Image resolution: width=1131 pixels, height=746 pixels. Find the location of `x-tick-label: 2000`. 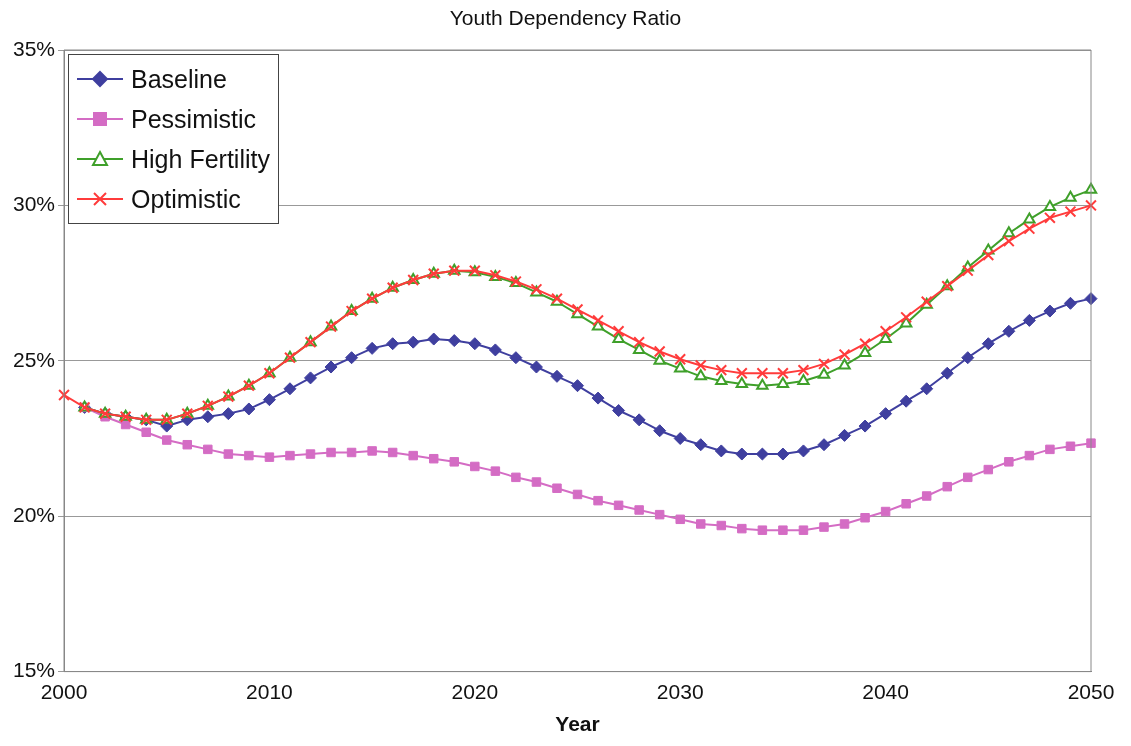

x-tick-label: 2000 is located at coordinates (64, 691).